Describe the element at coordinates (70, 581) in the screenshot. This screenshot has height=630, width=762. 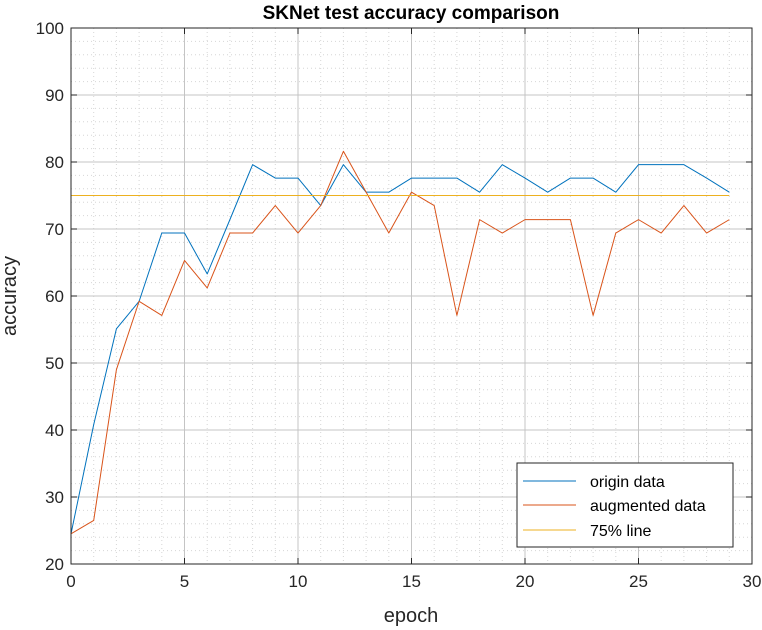
I see `x-tick-label: 0` at that location.